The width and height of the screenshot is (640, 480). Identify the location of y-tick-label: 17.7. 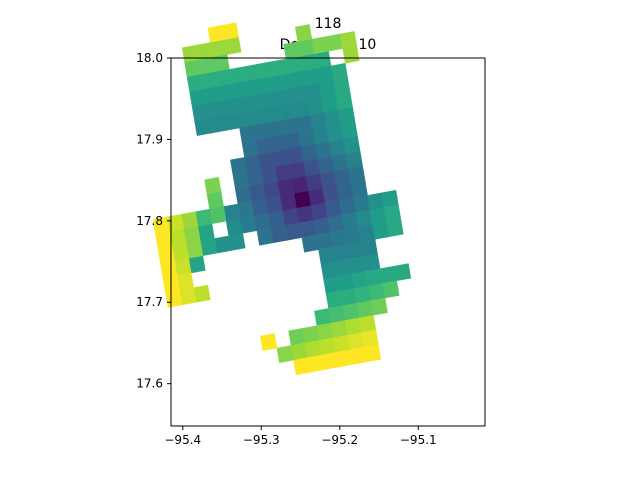
(149, 302).